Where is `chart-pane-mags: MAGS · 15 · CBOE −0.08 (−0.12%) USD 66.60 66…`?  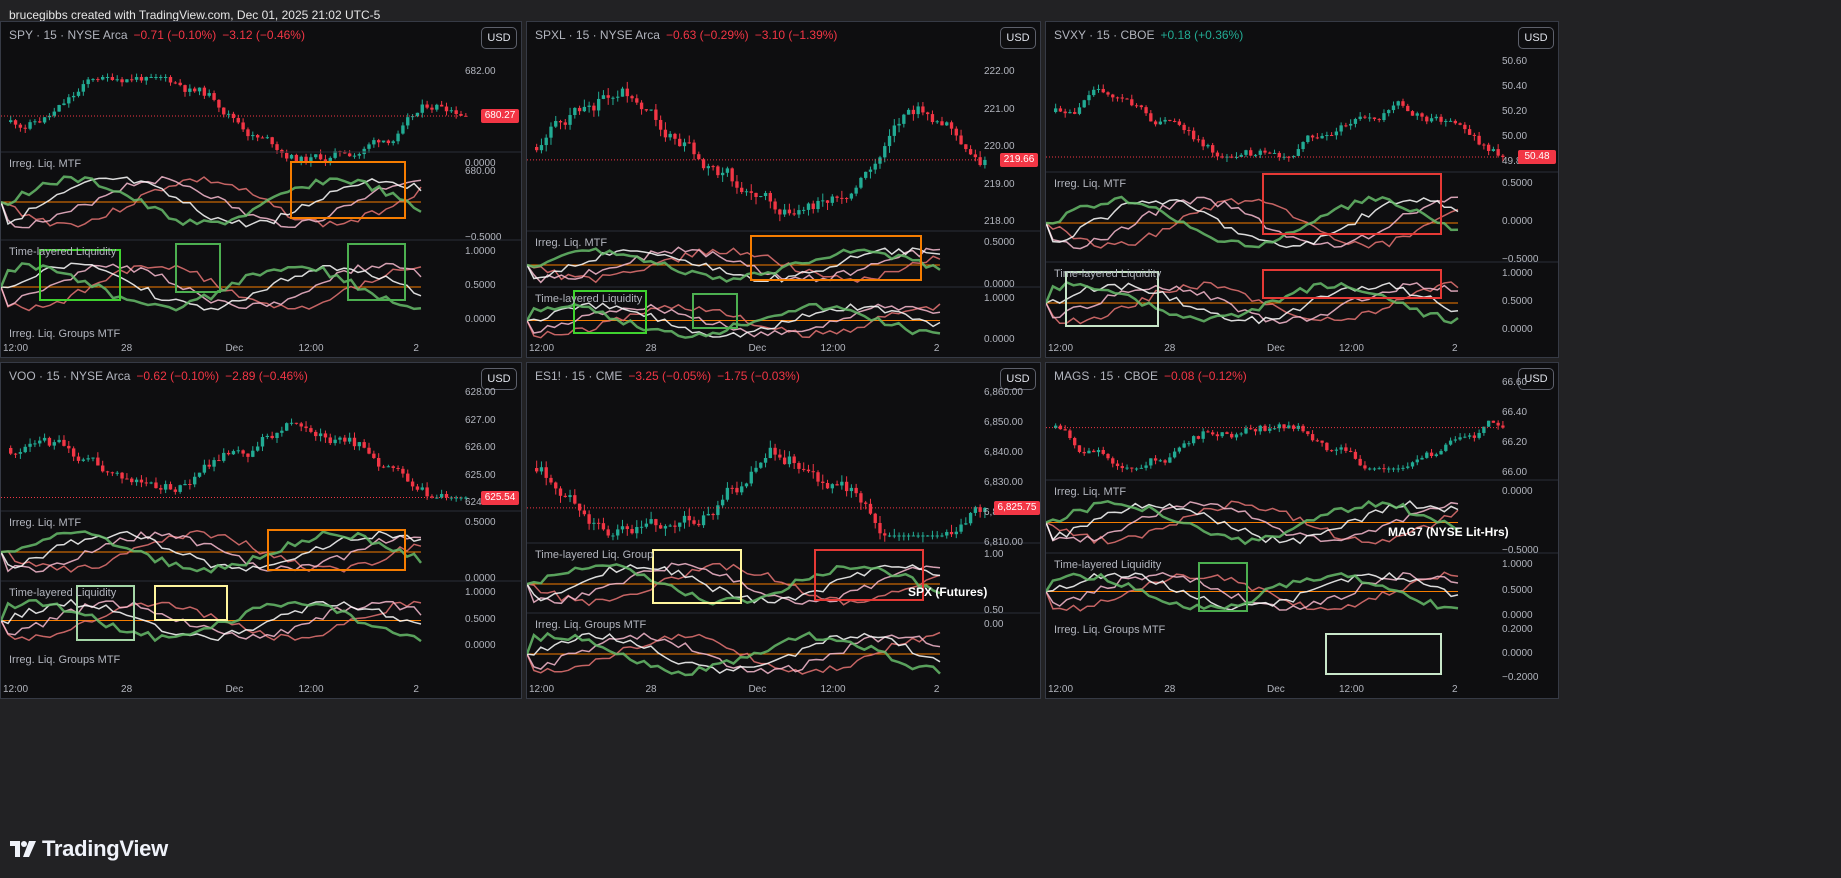
chart-pane-mags: MAGS · 15 · CBOE −0.08 (−0.12%) USD 66.60 66… is located at coordinates (1302, 530).